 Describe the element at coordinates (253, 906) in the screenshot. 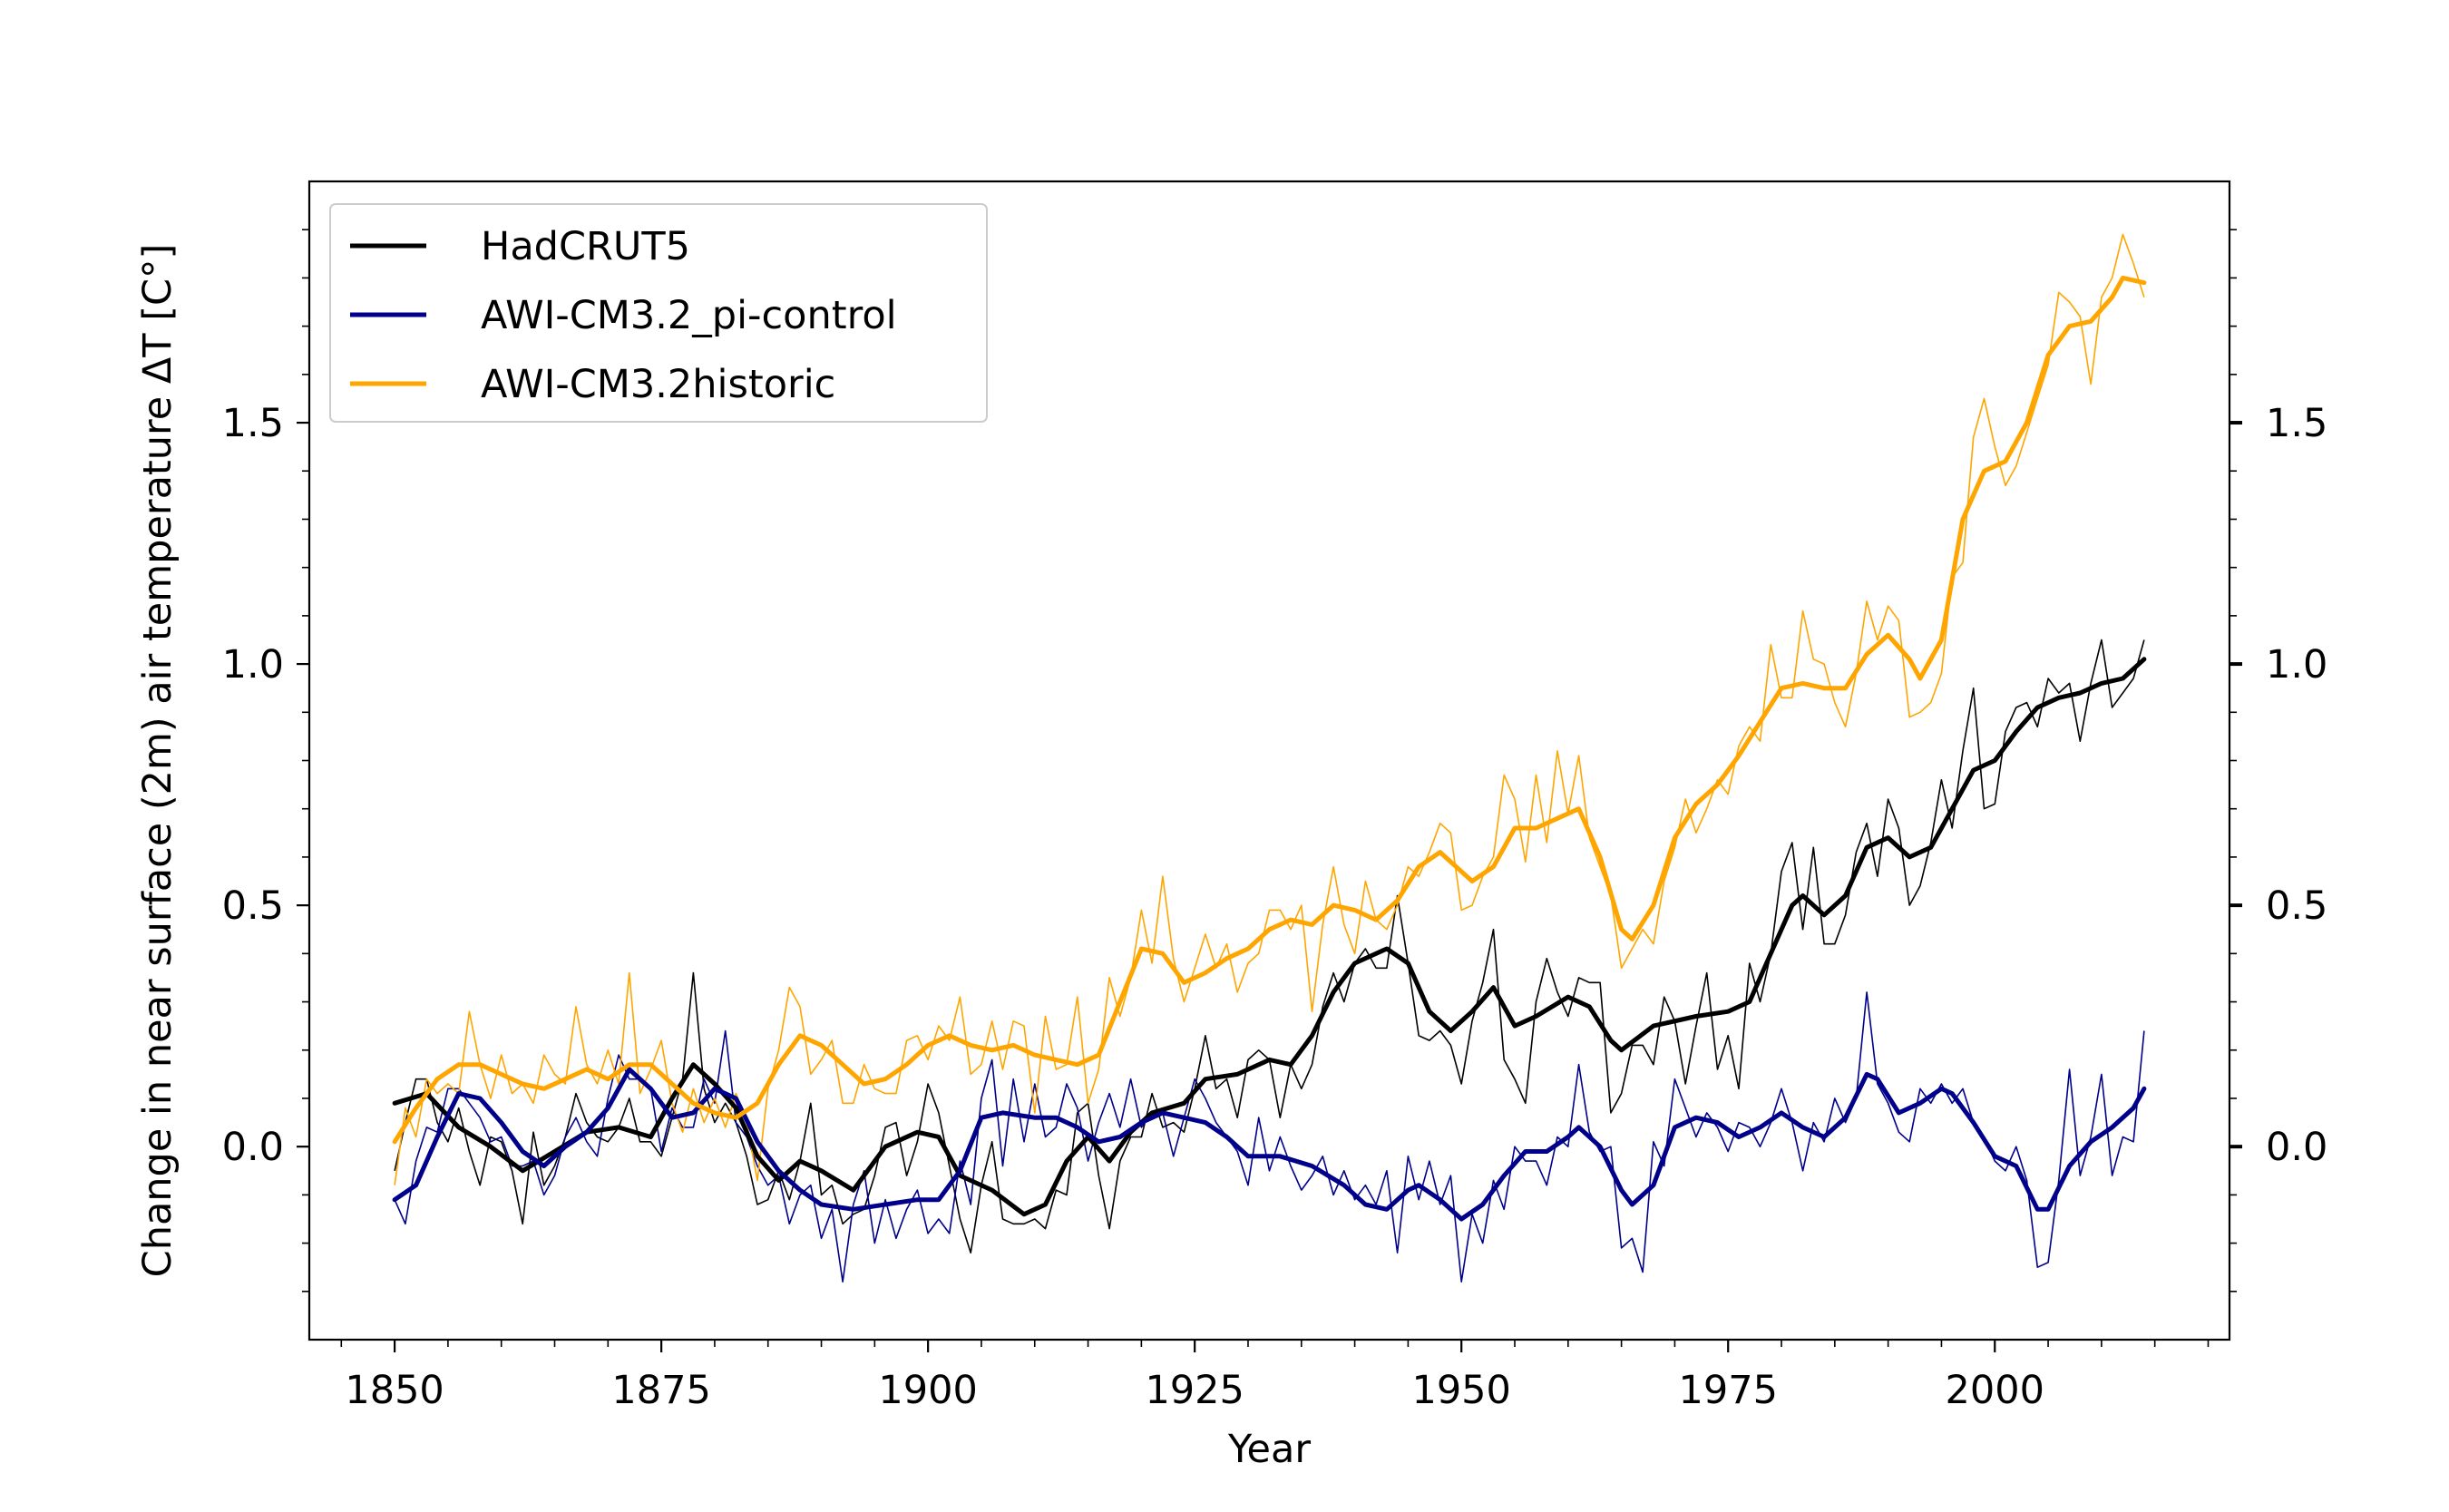

I see `y-tick-label-left: 0.5` at that location.